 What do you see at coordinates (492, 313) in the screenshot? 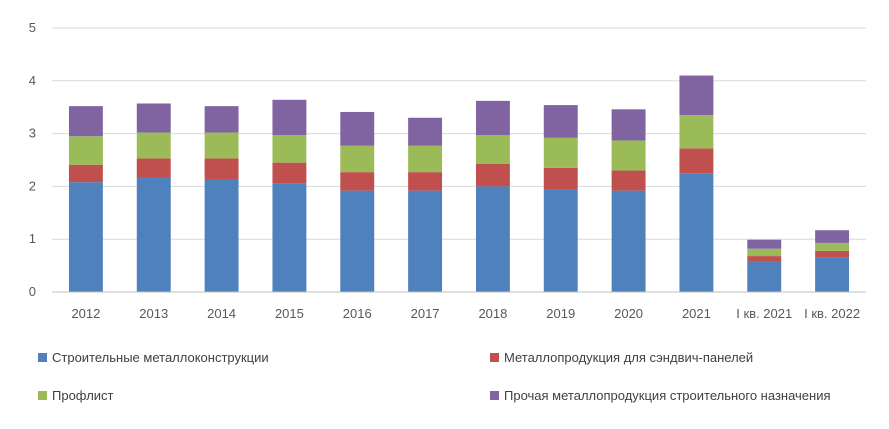
I see `x-tick-label: 2018` at bounding box center [492, 313].